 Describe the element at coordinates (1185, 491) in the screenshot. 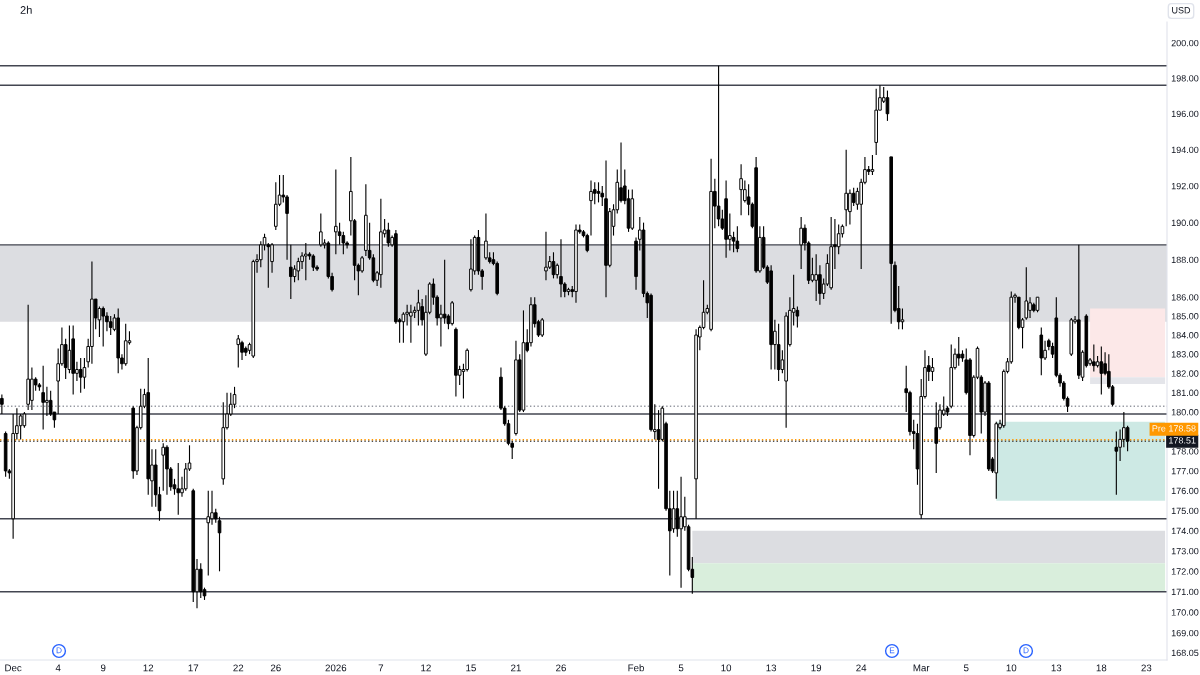

I see `y-tick-label: 176.00` at that location.